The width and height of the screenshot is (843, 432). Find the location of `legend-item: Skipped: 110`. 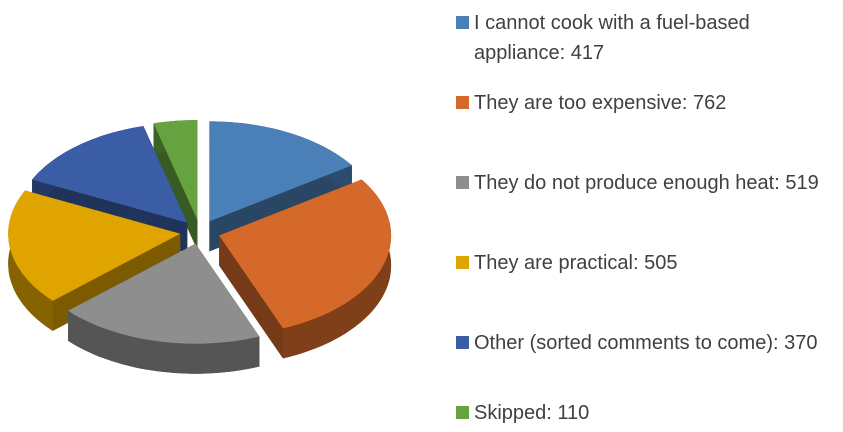

legend-item: Skipped: 110 is located at coordinates (641, 413).